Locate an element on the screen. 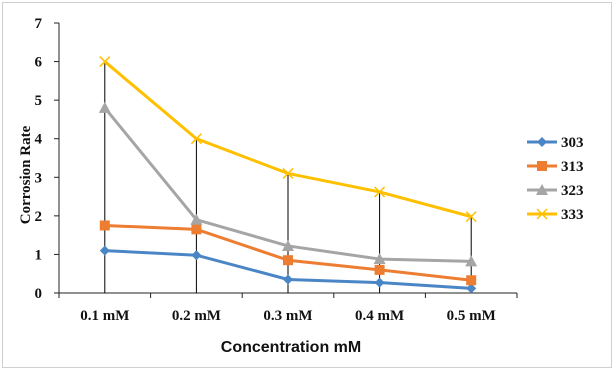 This screenshot has width=616, height=372. x-axis-label: Concentration mM is located at coordinates (291, 347).